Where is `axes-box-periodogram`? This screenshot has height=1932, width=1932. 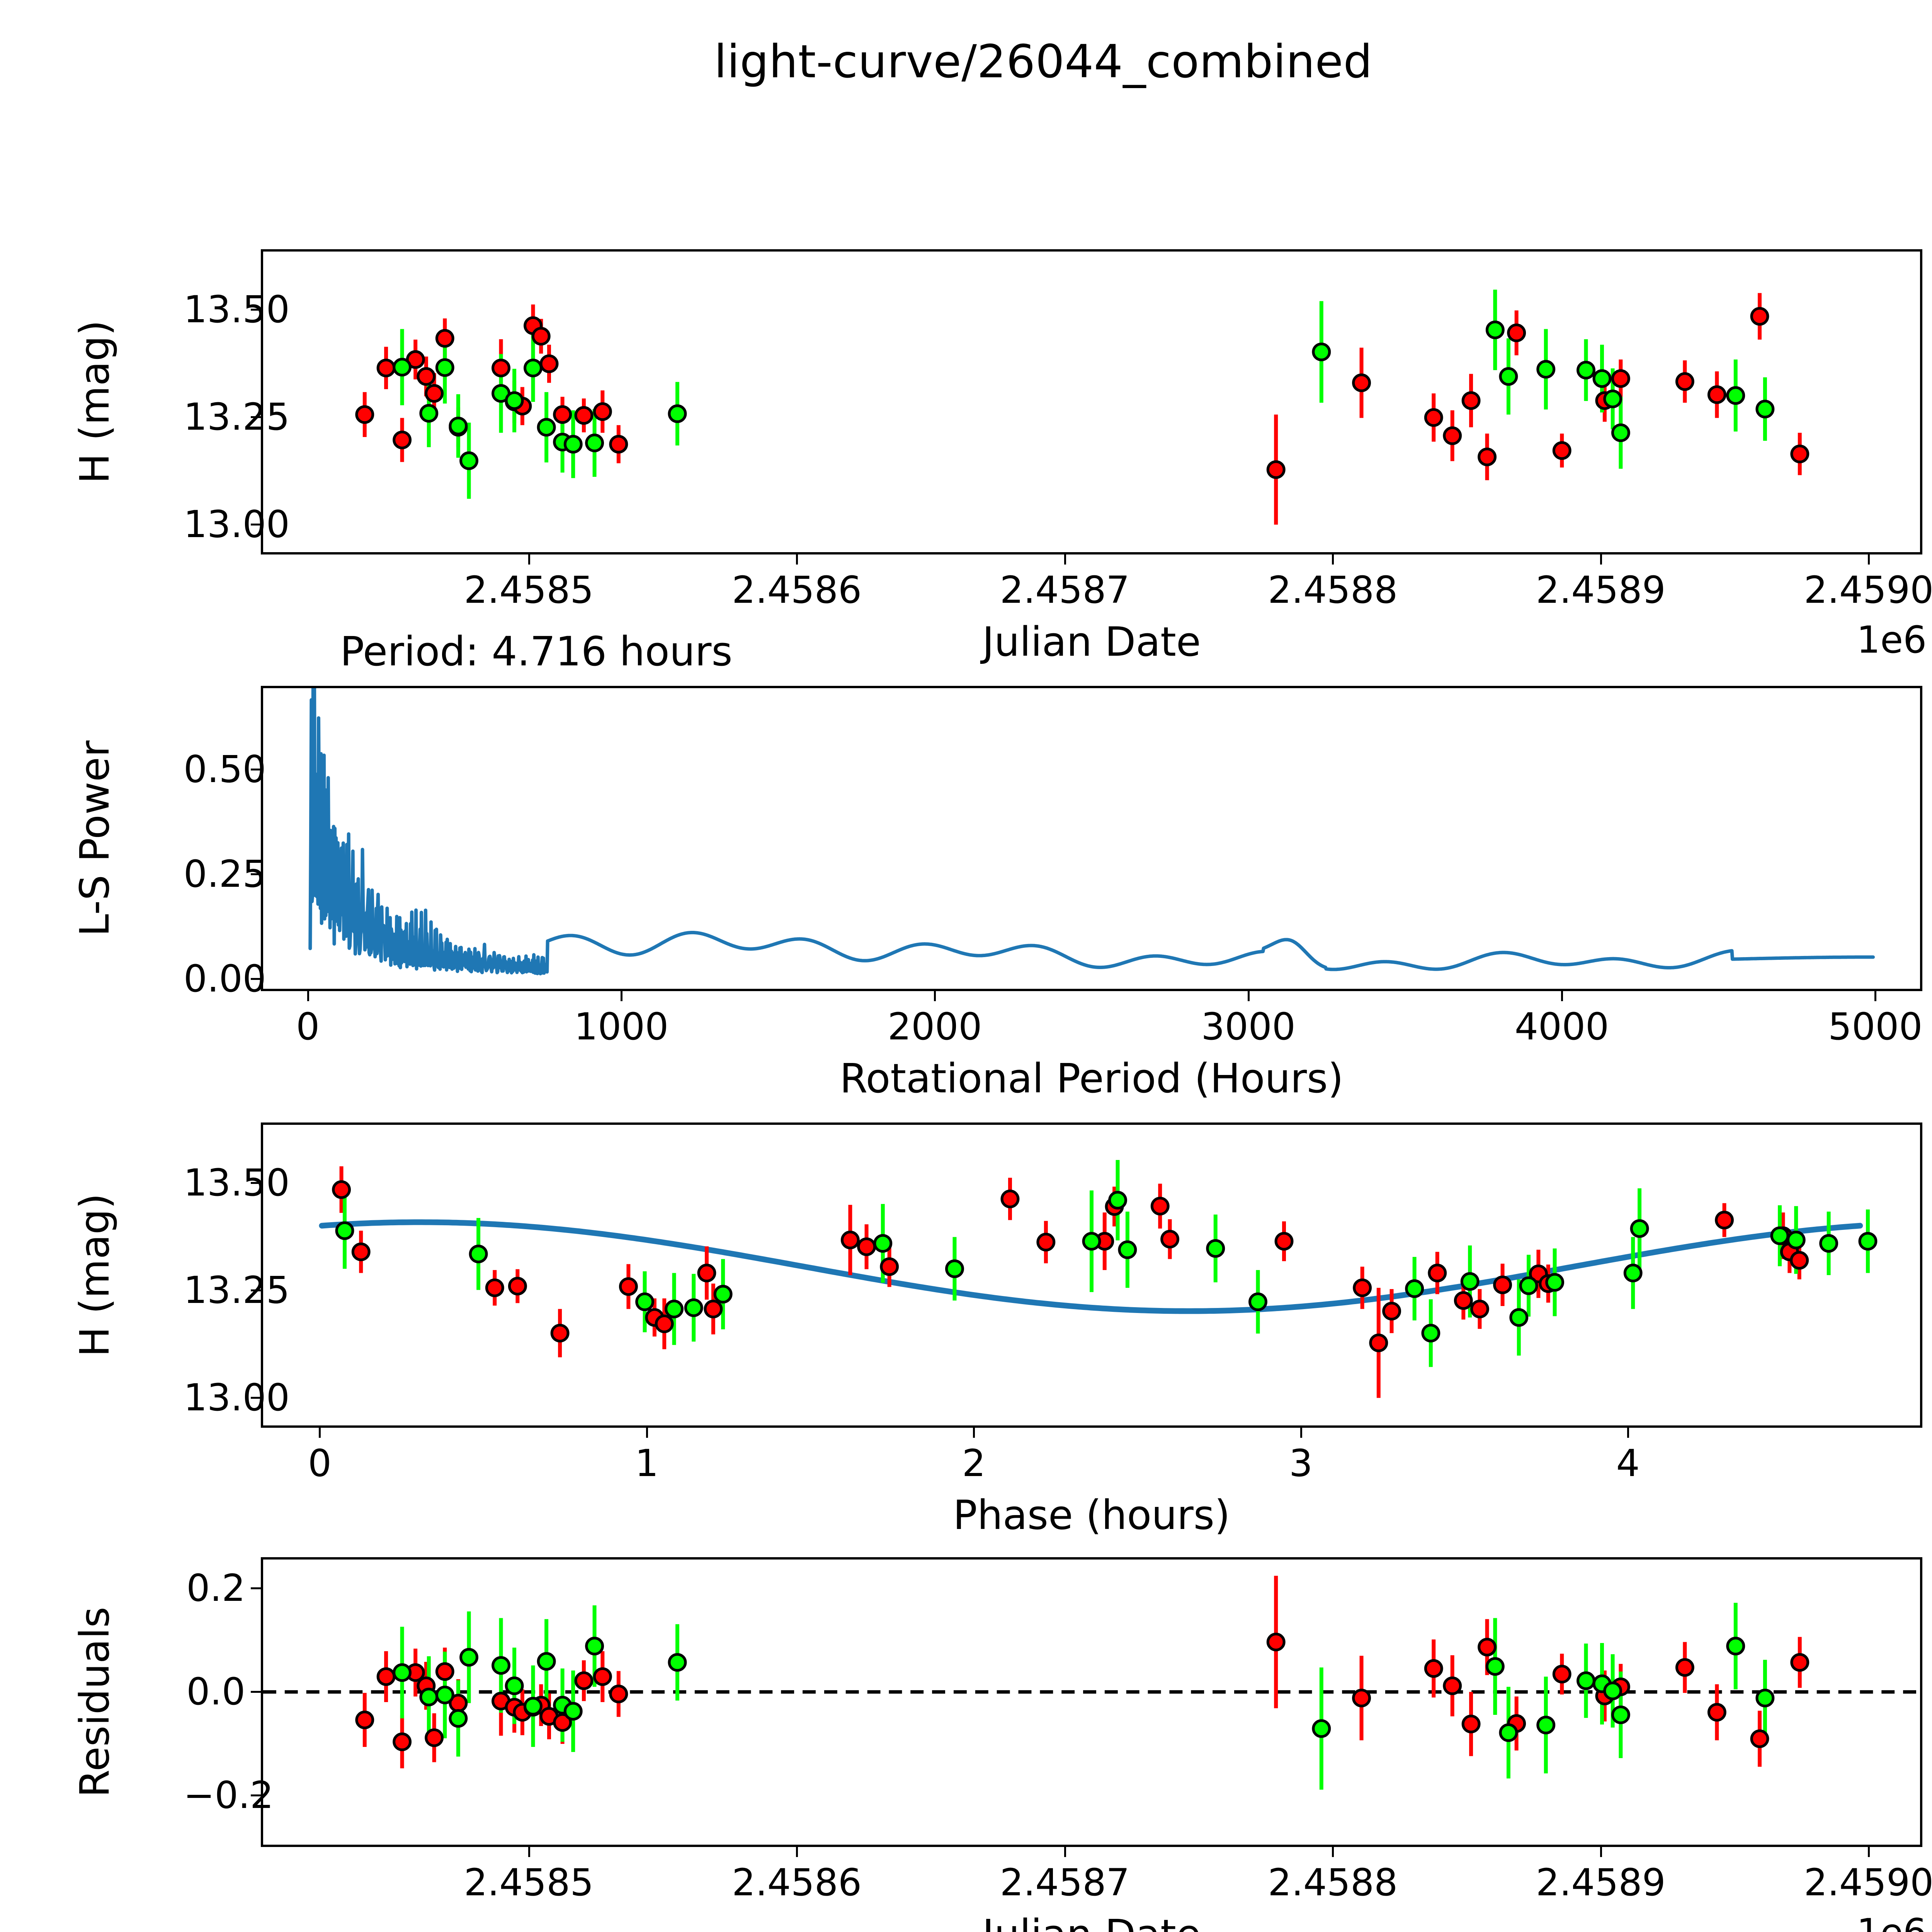 axes-box-periodogram is located at coordinates (1092, 838).